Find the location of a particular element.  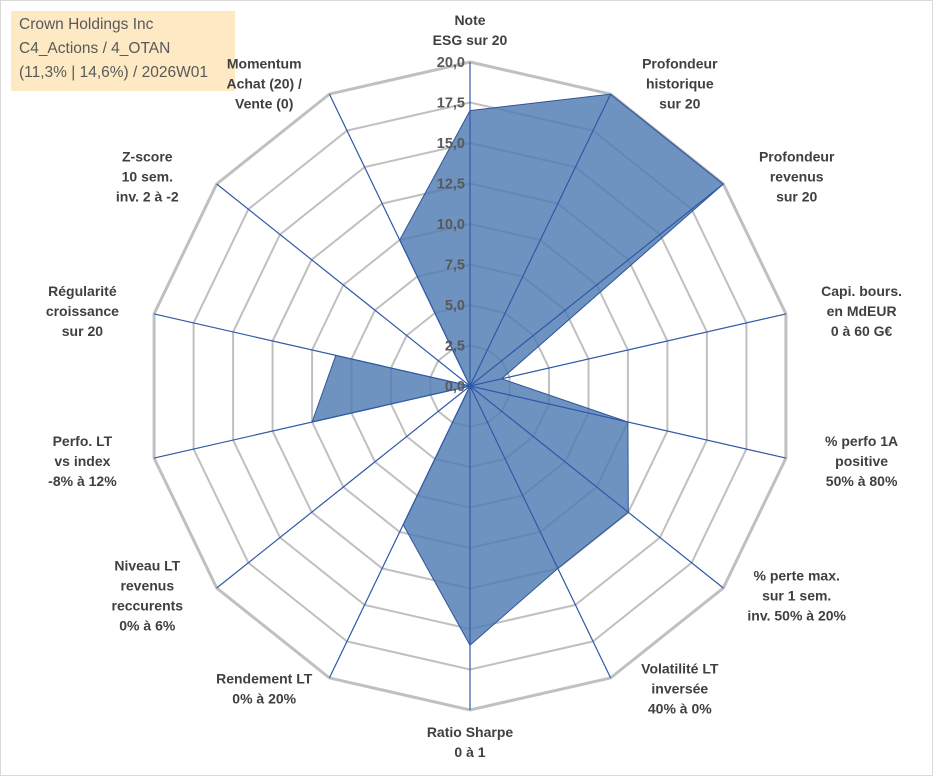

title-company: Crown Holdings Inc is located at coordinates (86, 24).